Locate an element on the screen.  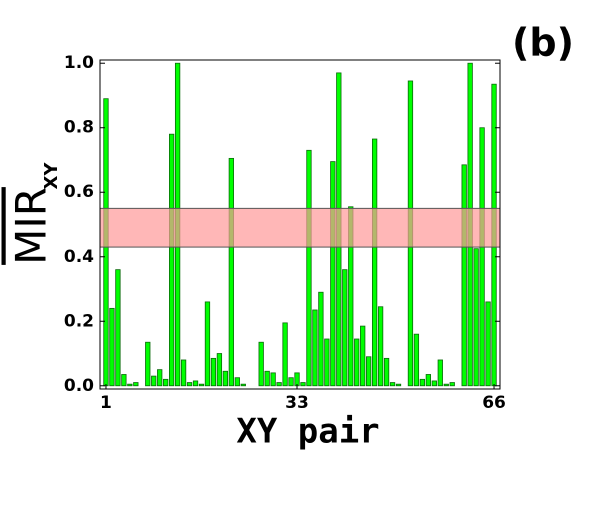
y-tick-label: 0.6 is located at coordinates (79, 192).